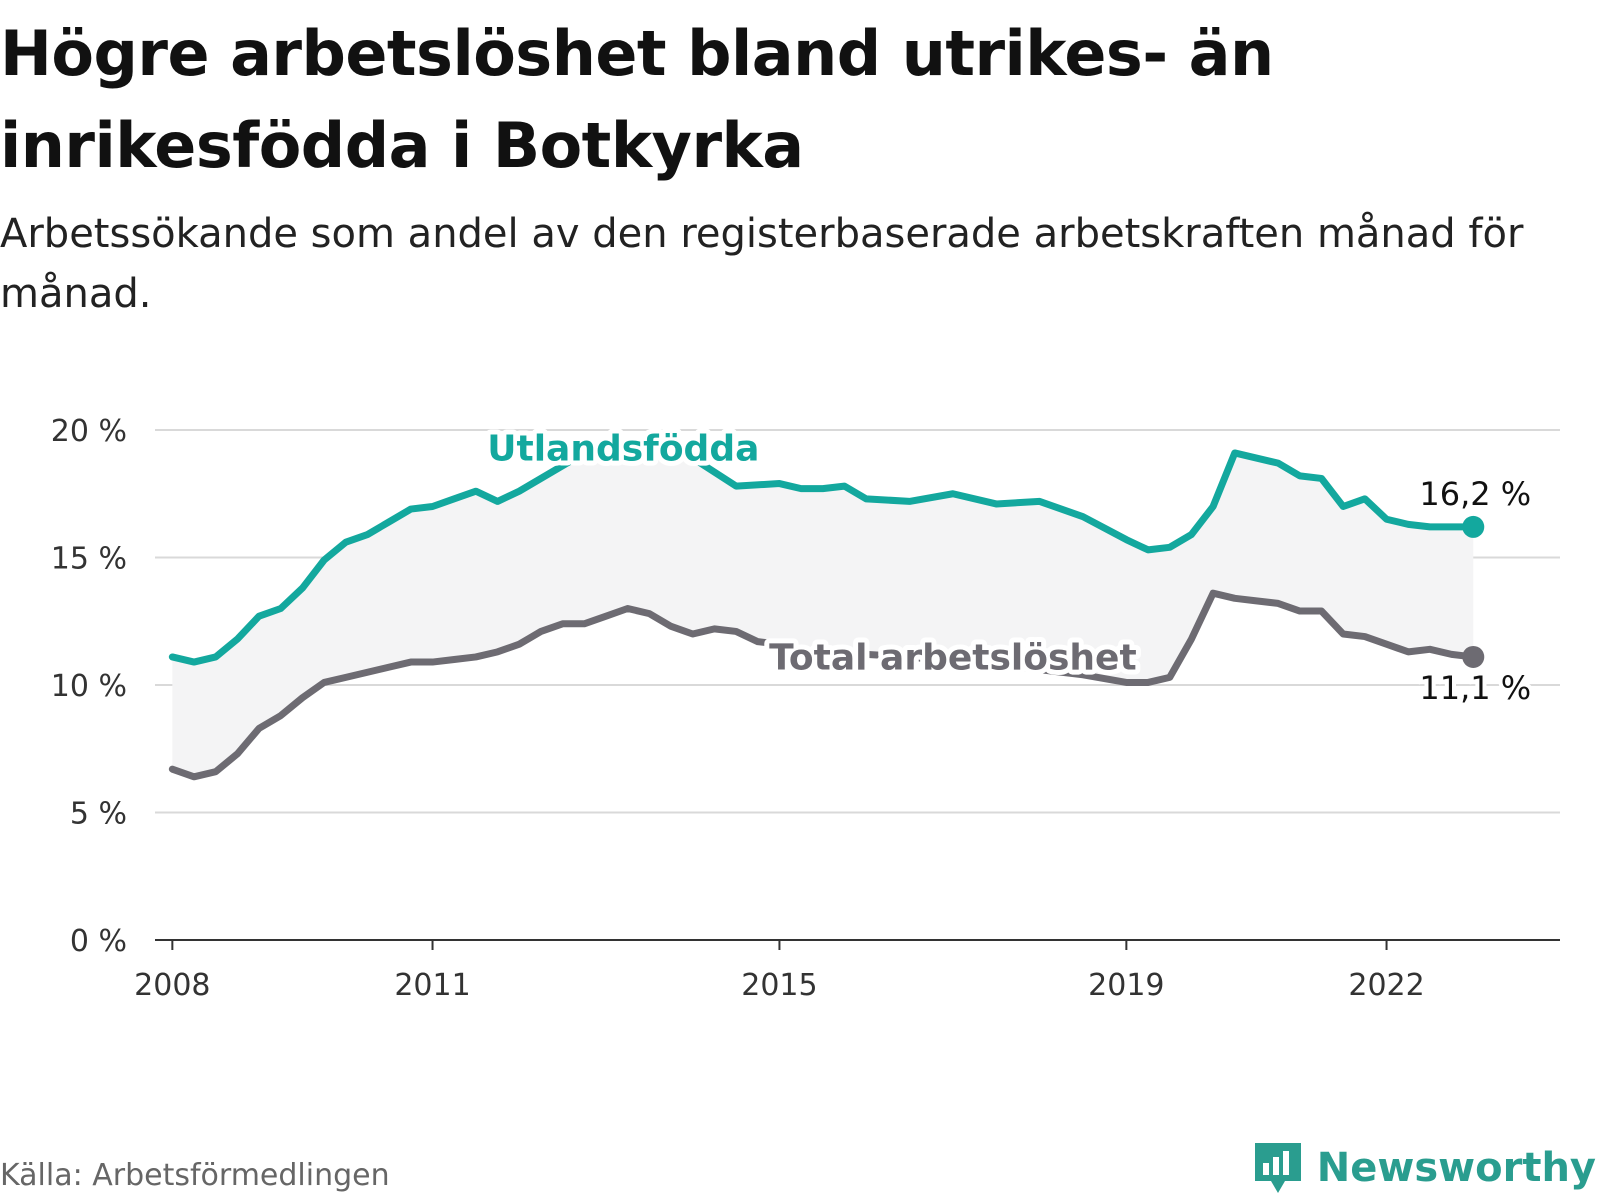 This screenshot has height=1200, width=1600. Describe the element at coordinates (98, 814) in the screenshot. I see `y-tick-label: 5 %` at that location.